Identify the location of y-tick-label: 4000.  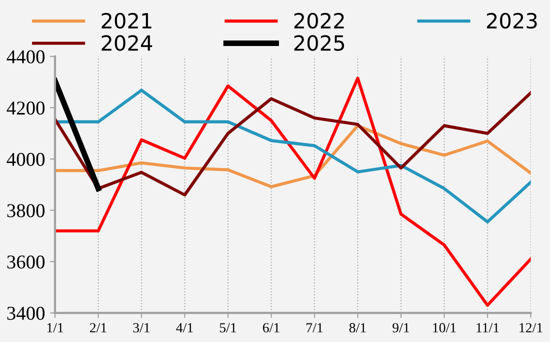
(25, 159).